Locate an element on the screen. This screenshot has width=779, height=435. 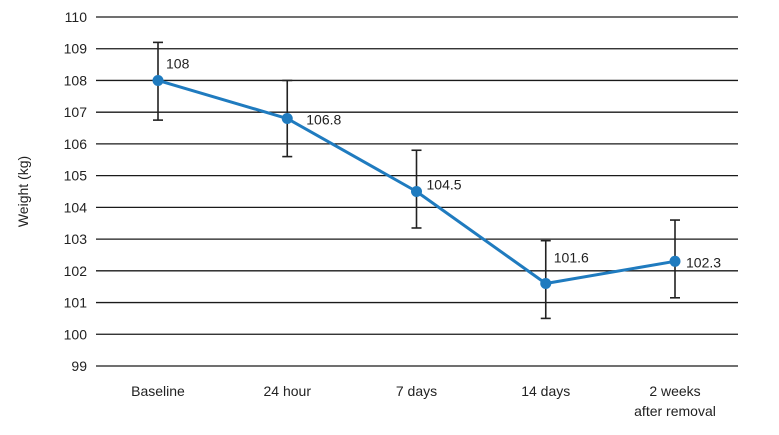
data-label: 102.3 is located at coordinates (703, 262).